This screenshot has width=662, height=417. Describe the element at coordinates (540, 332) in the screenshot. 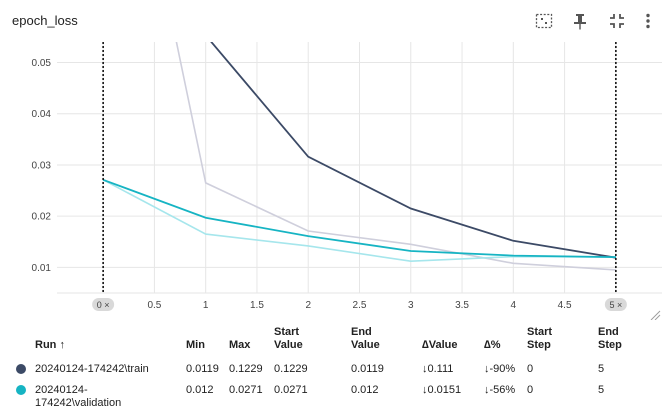

I see `col-start-step-line1: Start` at that location.